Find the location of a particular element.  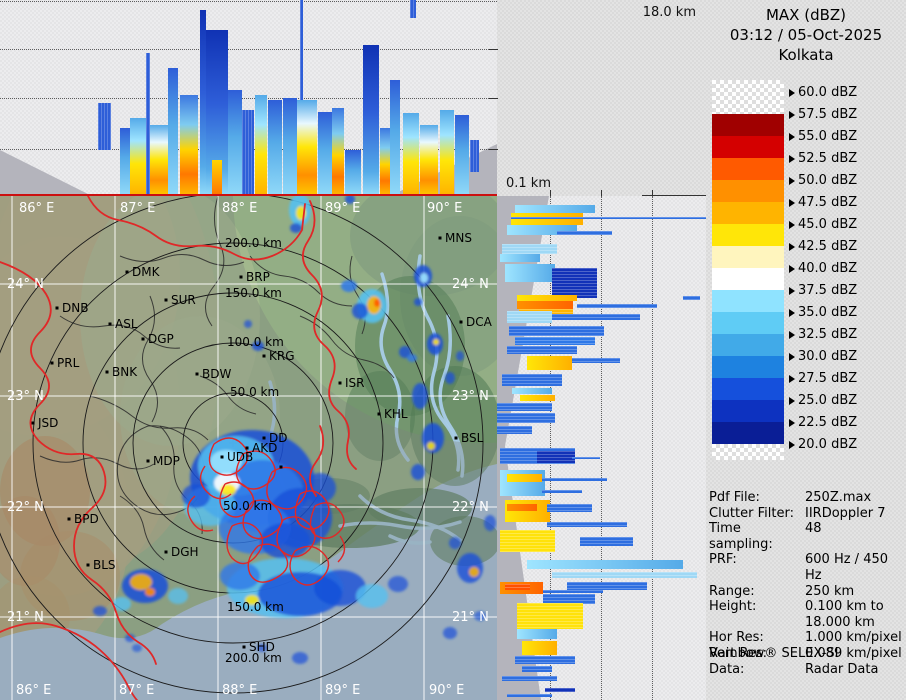

latitude-label: 22° N is located at coordinates (25, 507).